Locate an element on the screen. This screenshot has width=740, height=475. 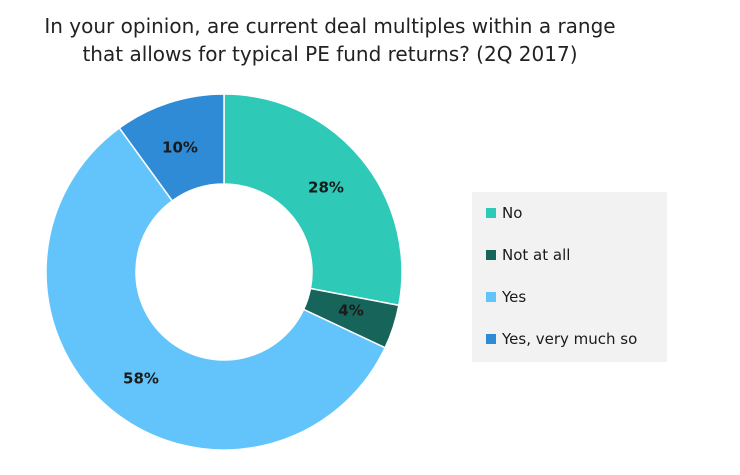
data-label-not-at-all: 4% is located at coordinates (350, 311).